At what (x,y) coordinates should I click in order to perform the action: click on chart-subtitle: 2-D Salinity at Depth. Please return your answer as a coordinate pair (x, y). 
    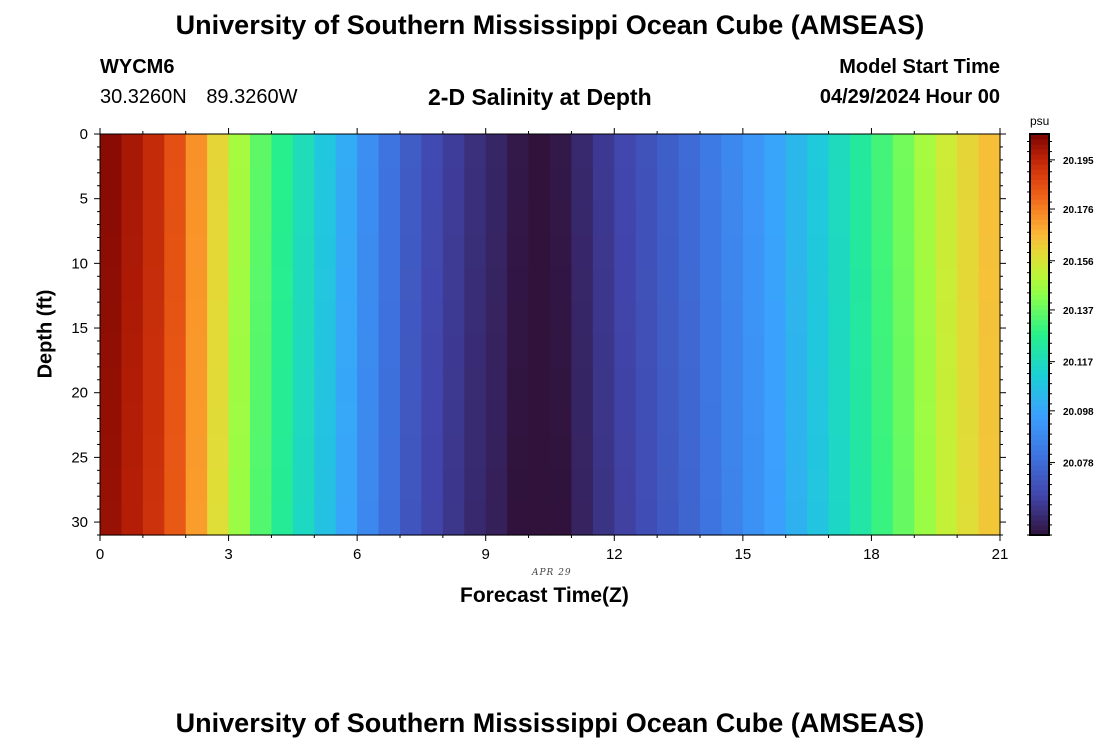
    Looking at the image, I should click on (540, 97).